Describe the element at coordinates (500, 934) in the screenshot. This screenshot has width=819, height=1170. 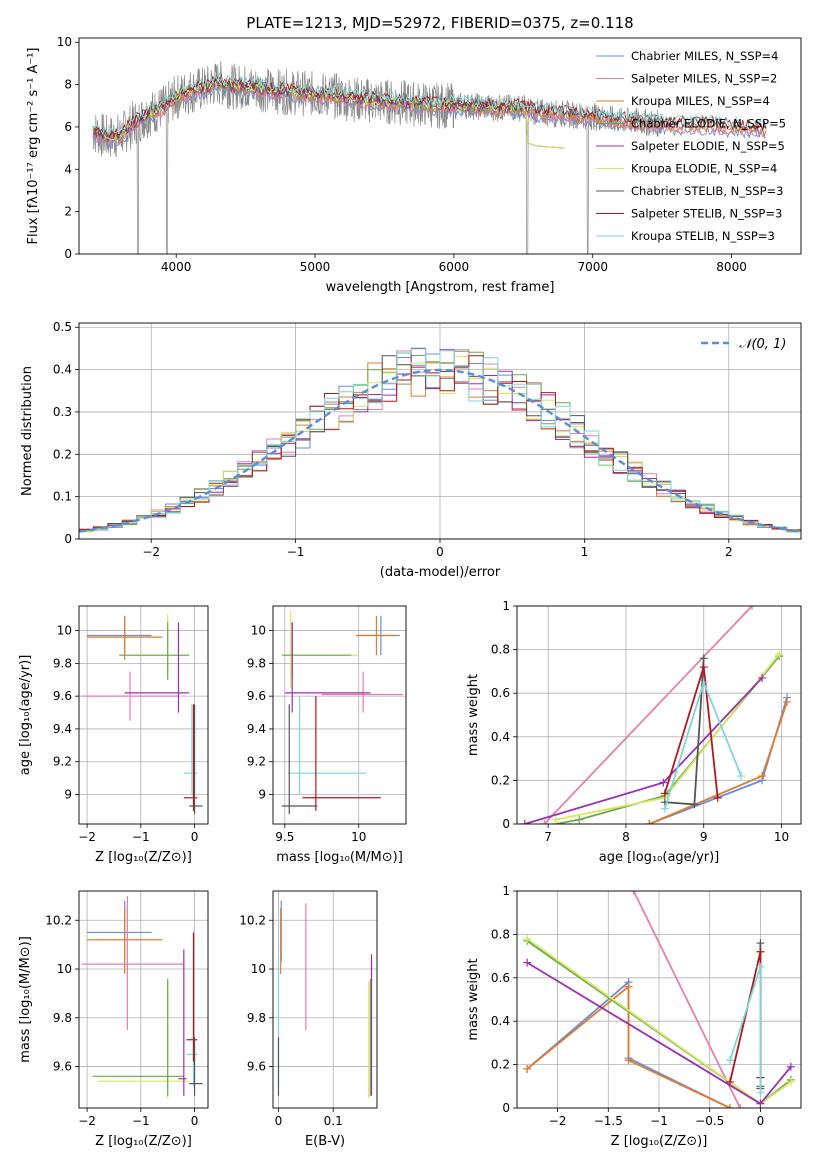
I see `y-tick-label: 0.8` at that location.